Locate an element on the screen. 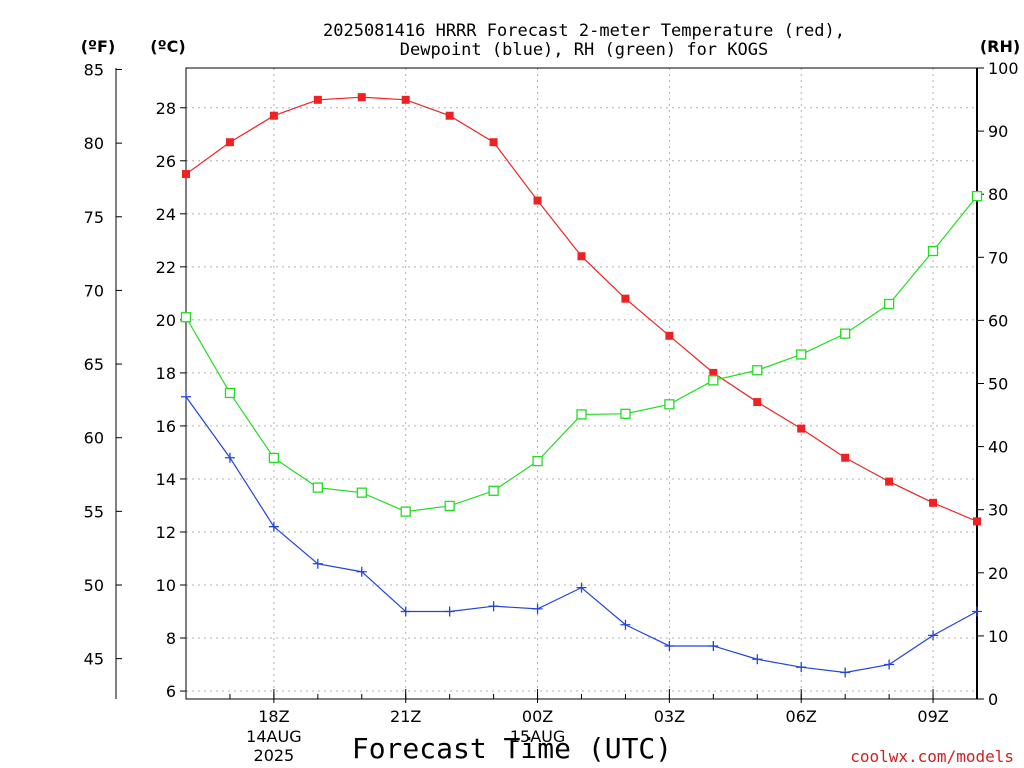 The image size is (1024, 768). x-tick-date: 14AUG is located at coordinates (273, 736).